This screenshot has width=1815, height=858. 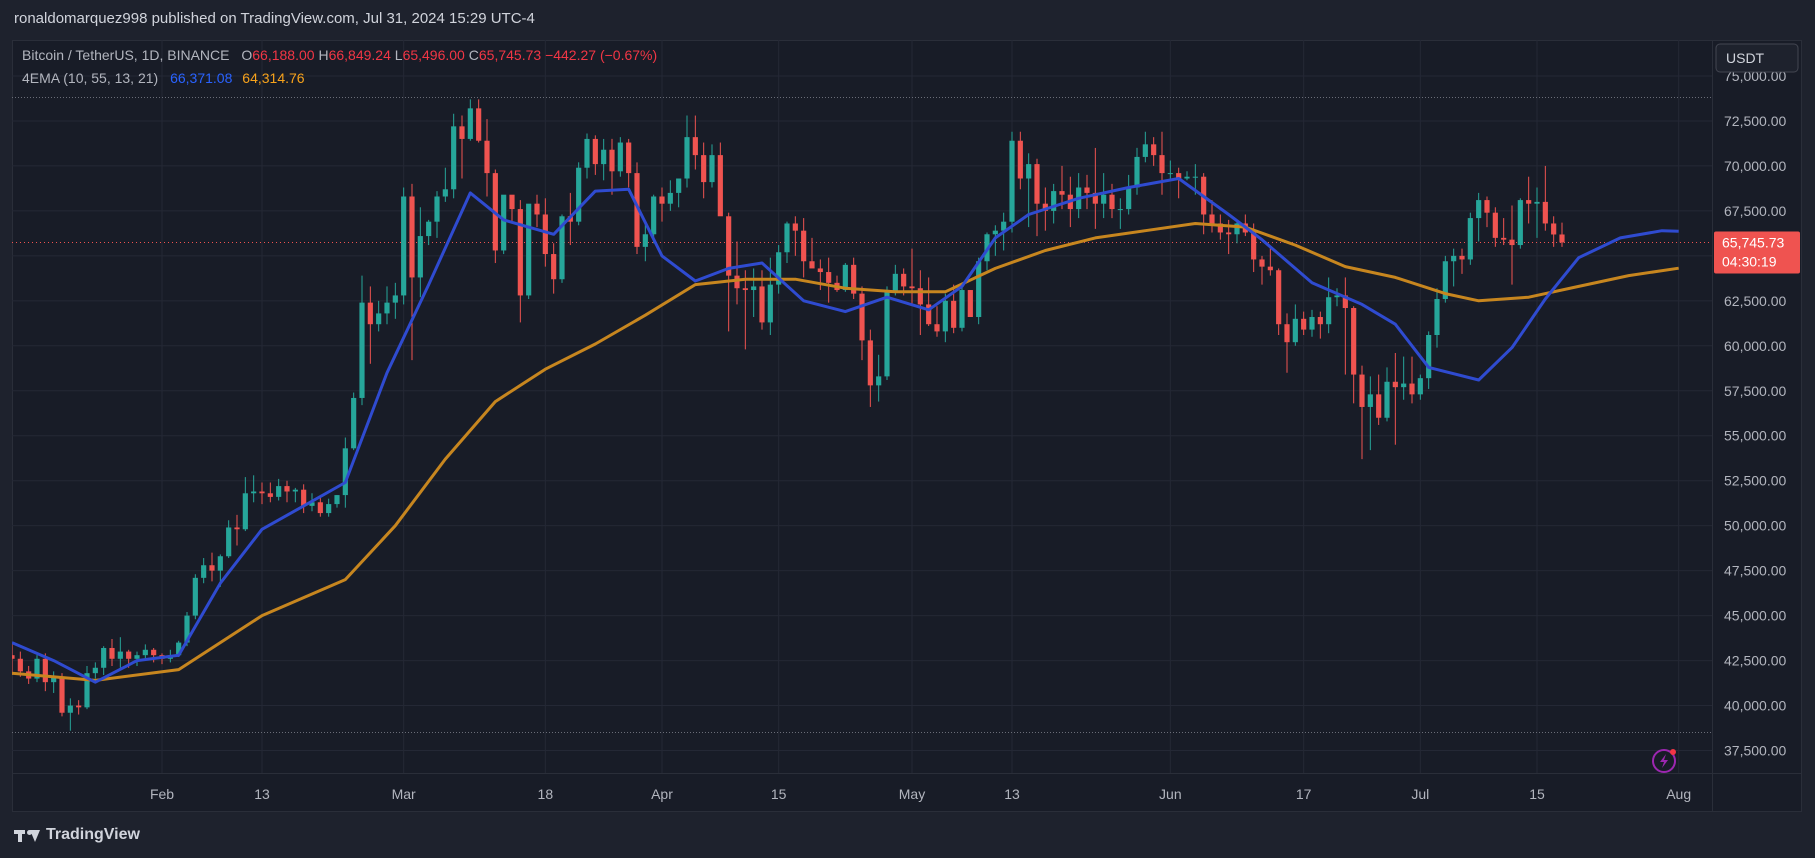 I want to click on footer-brand: TradingView, so click(x=77, y=835).